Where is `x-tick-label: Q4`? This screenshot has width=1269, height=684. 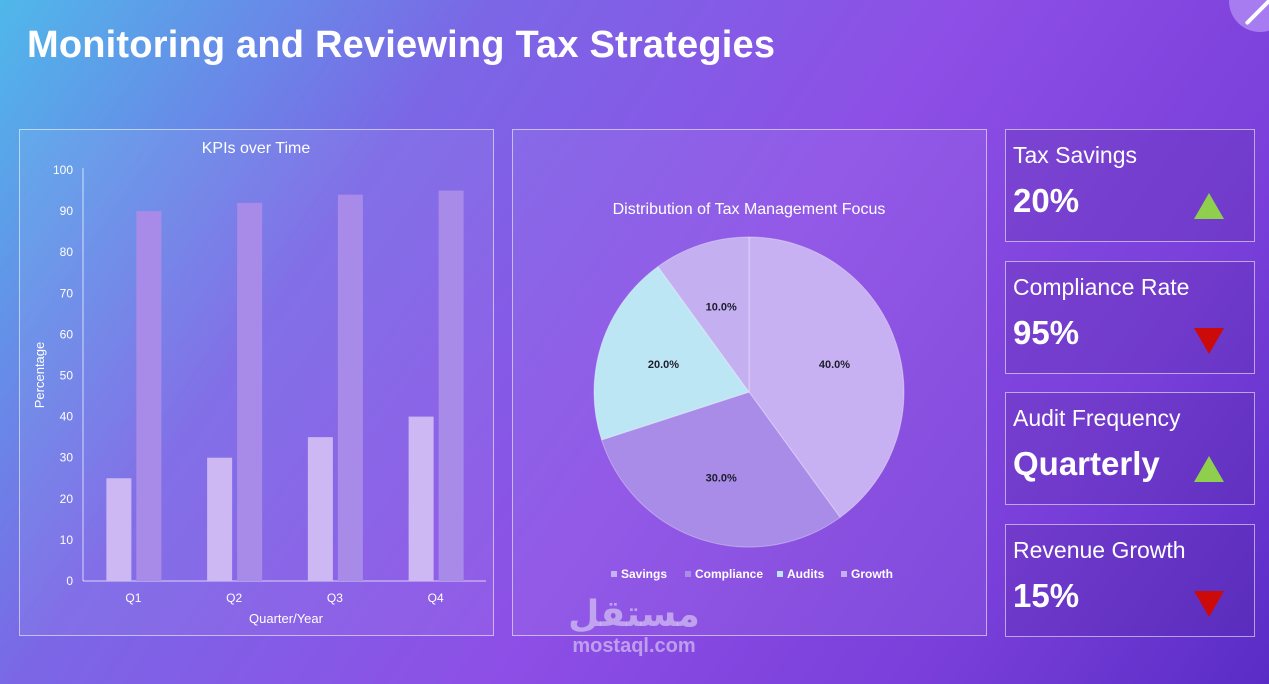
x-tick-label: Q4 is located at coordinates (436, 598).